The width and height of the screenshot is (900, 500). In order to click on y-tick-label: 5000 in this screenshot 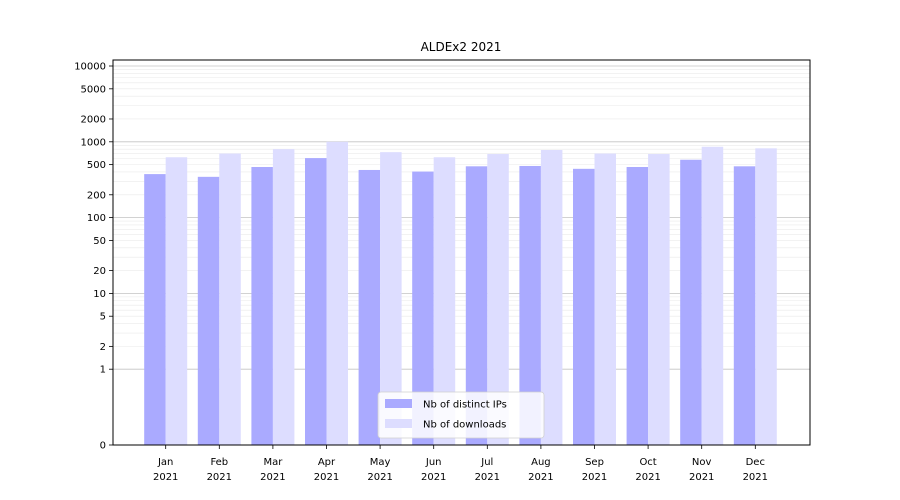, I will do `click(93, 89)`.